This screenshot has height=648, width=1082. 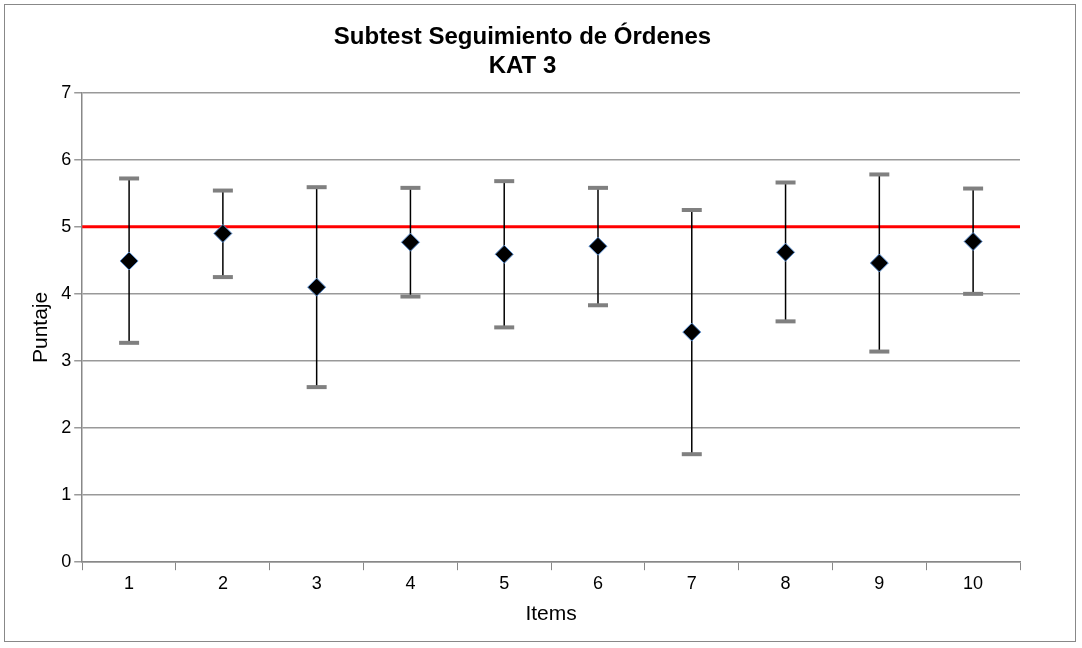 I want to click on x-tick-label: 3, so click(x=316, y=582).